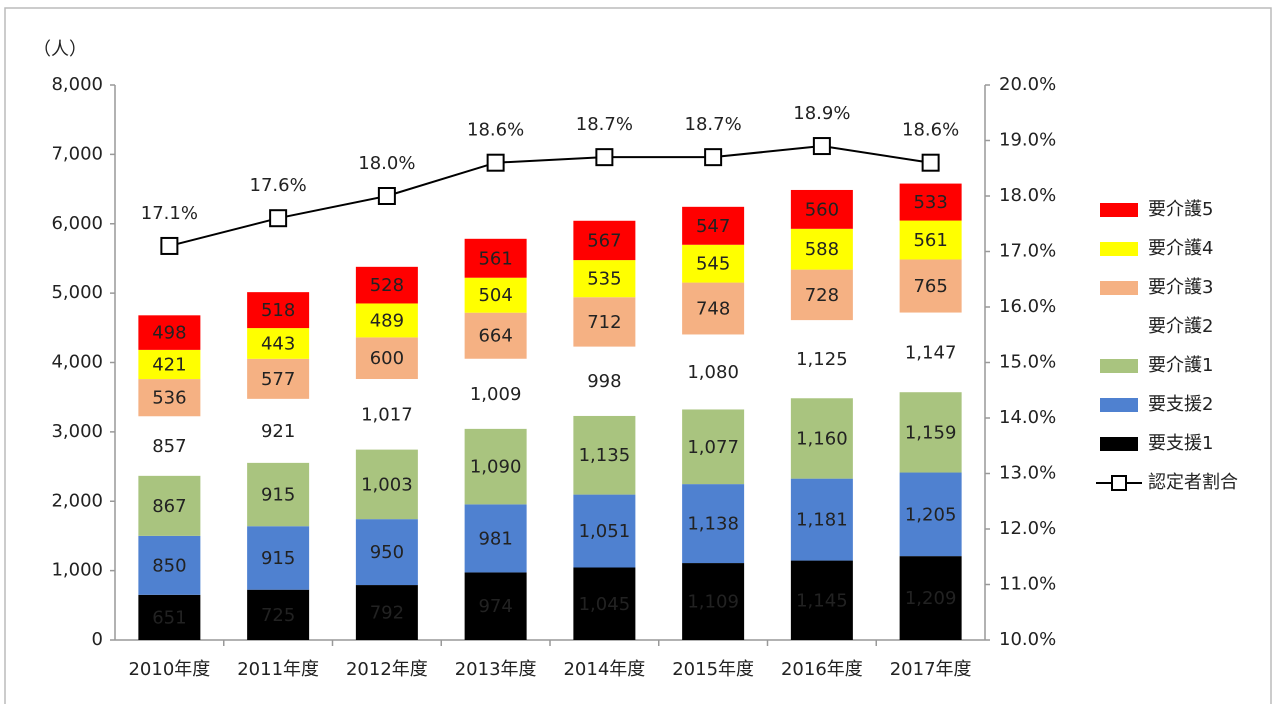 The height and width of the screenshot is (704, 1275). Describe the element at coordinates (386, 163) in the screenshot. I see `line-label: 18.0%` at that location.